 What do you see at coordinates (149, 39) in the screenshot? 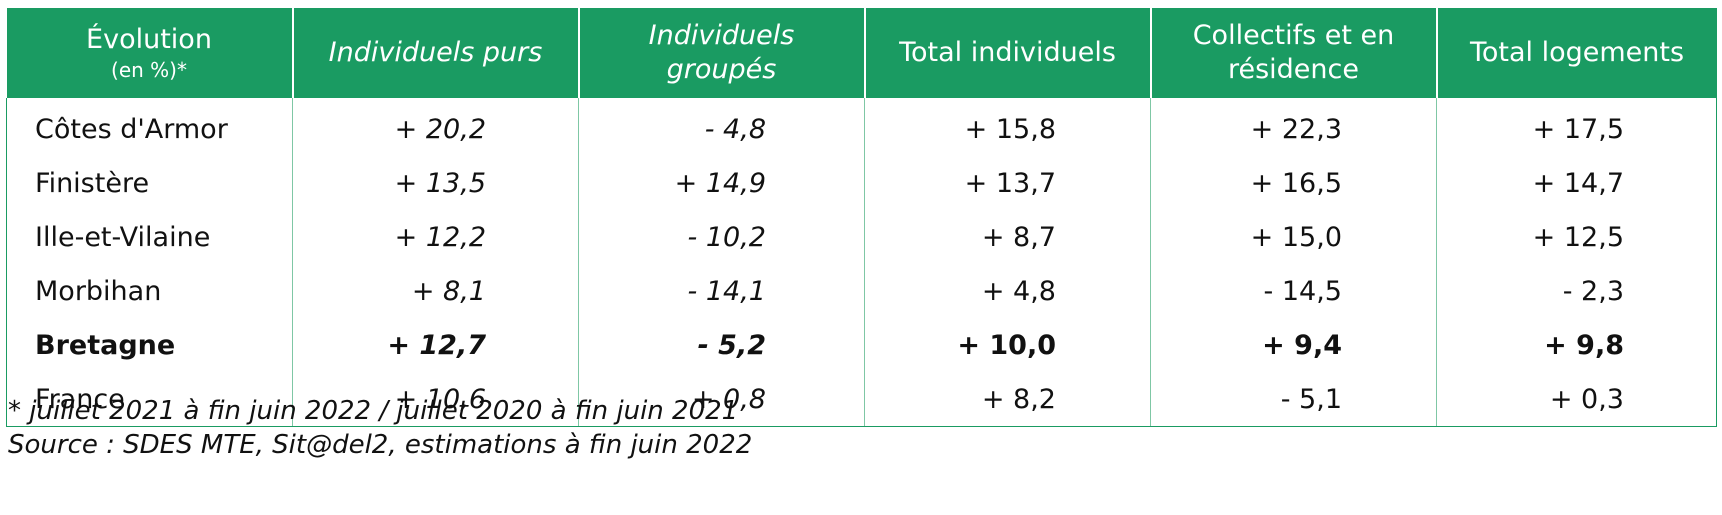
I see `header-evolution-title: Évolution` at bounding box center [149, 39].